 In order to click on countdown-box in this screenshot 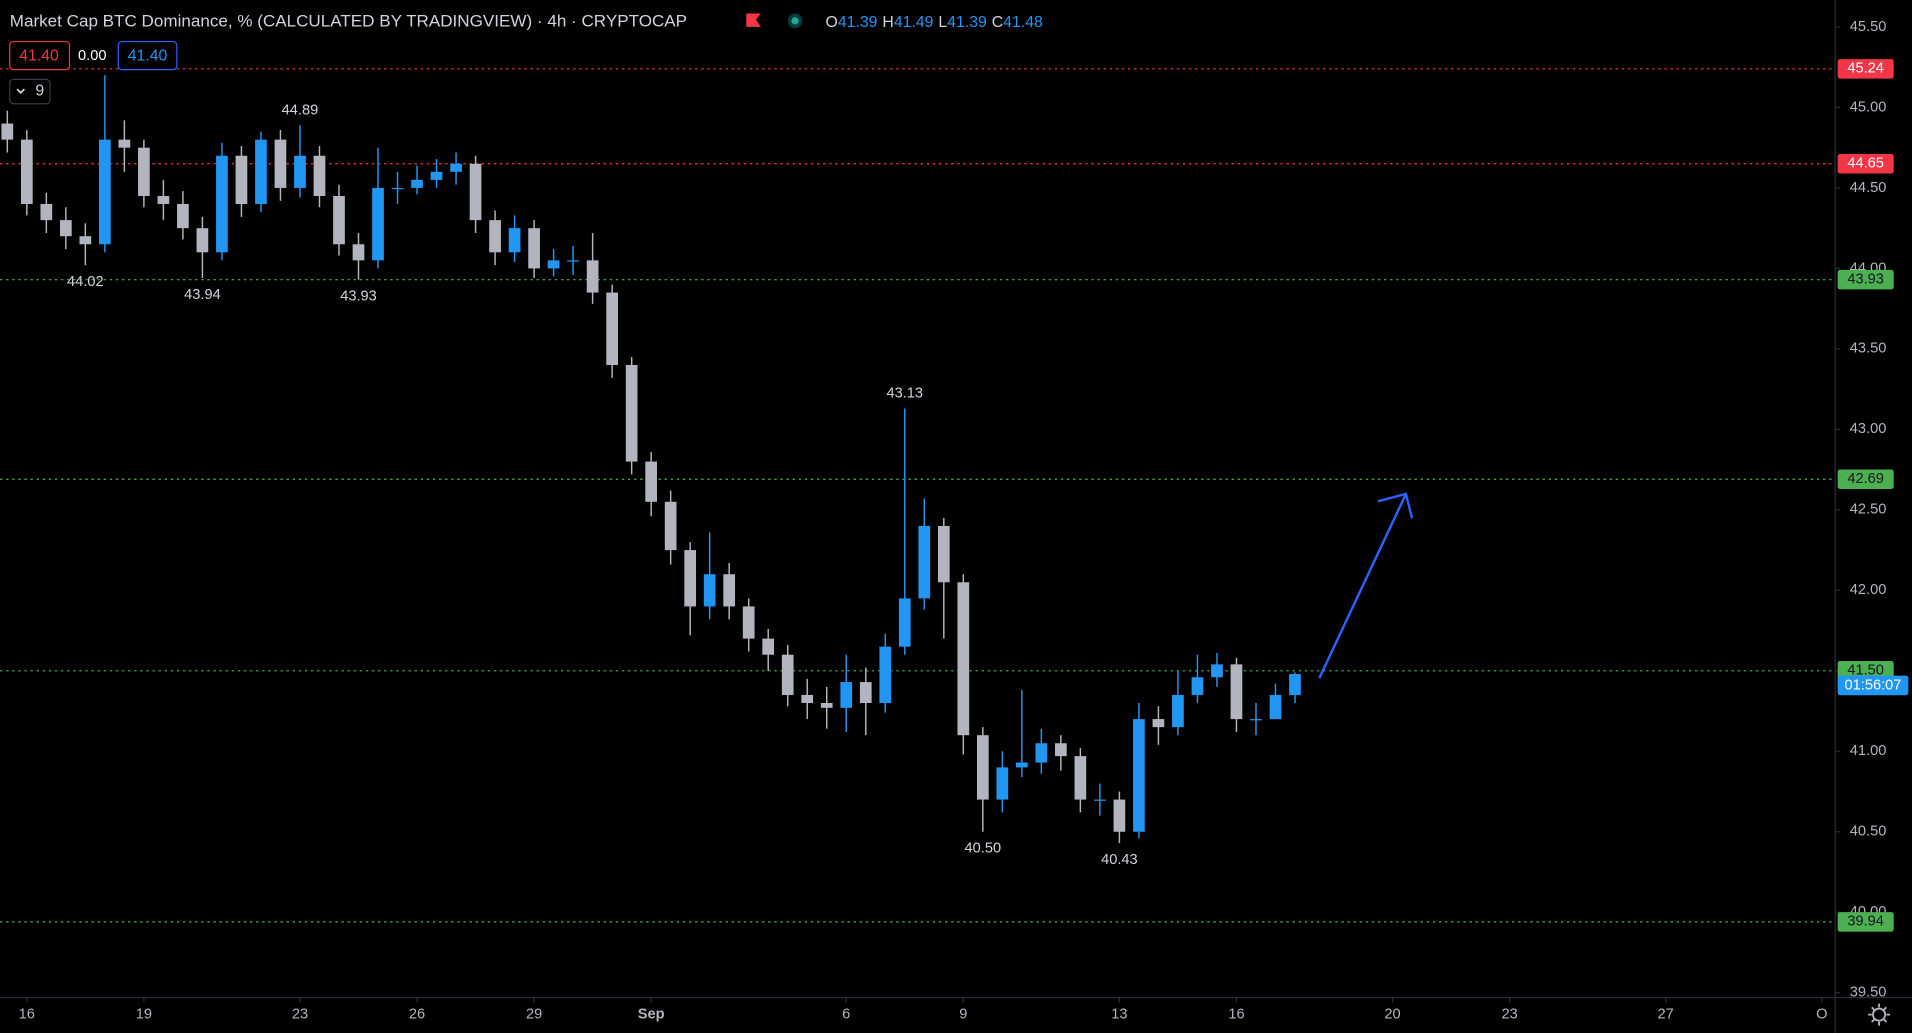, I will do `click(1873, 685)`.